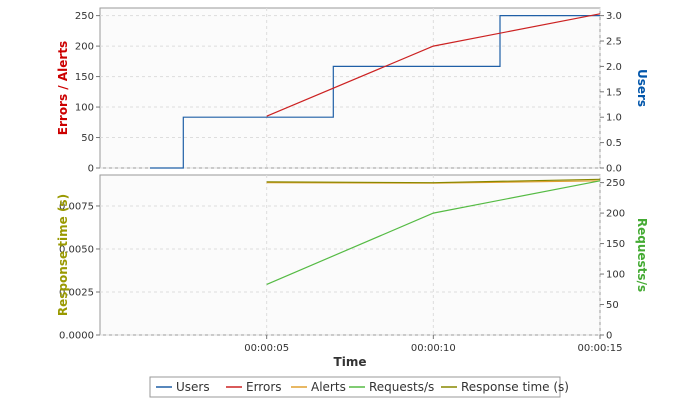 Image resolution: width=690 pixels, height=400 pixels. What do you see at coordinates (642, 255) in the screenshot?
I see `right-axis-title: Requests/s` at bounding box center [642, 255].